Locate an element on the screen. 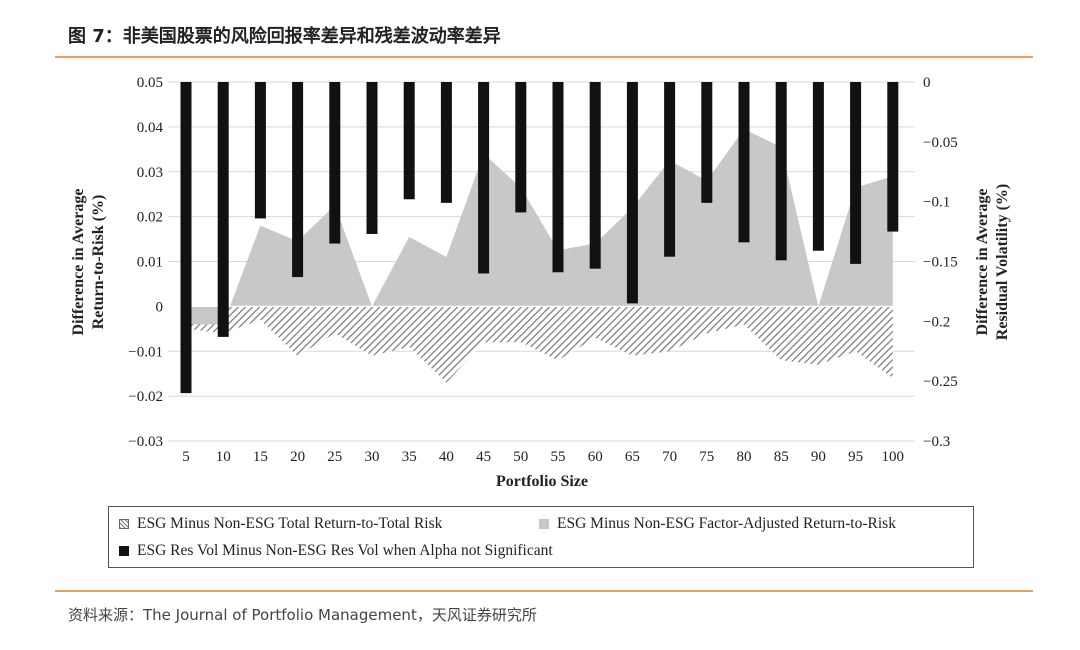 This screenshot has width=1080, height=650. x-tick: 45 is located at coordinates (483, 457).